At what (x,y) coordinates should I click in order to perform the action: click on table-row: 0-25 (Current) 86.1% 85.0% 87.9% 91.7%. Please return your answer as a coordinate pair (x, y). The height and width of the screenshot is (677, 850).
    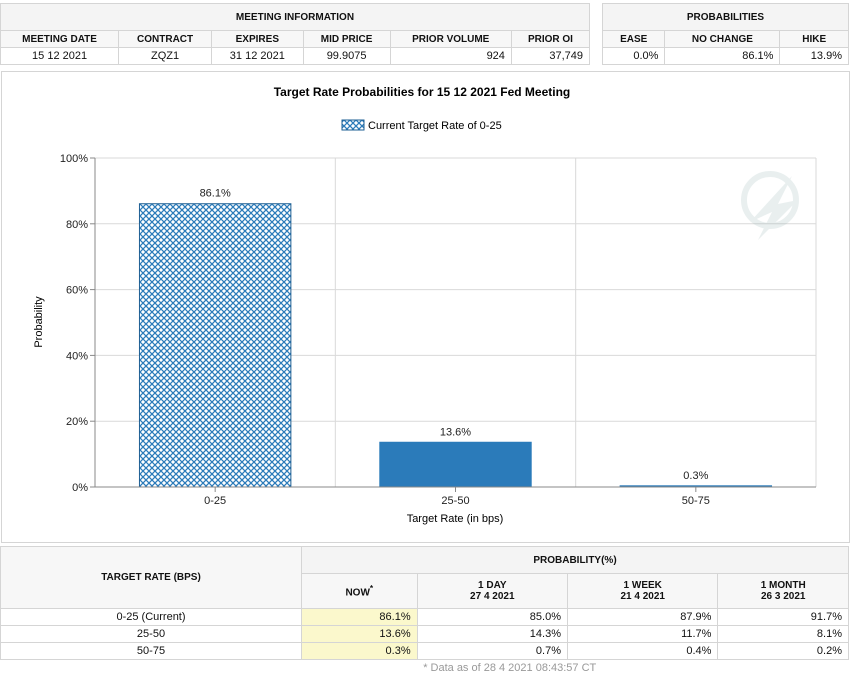
    Looking at the image, I should click on (424, 617).